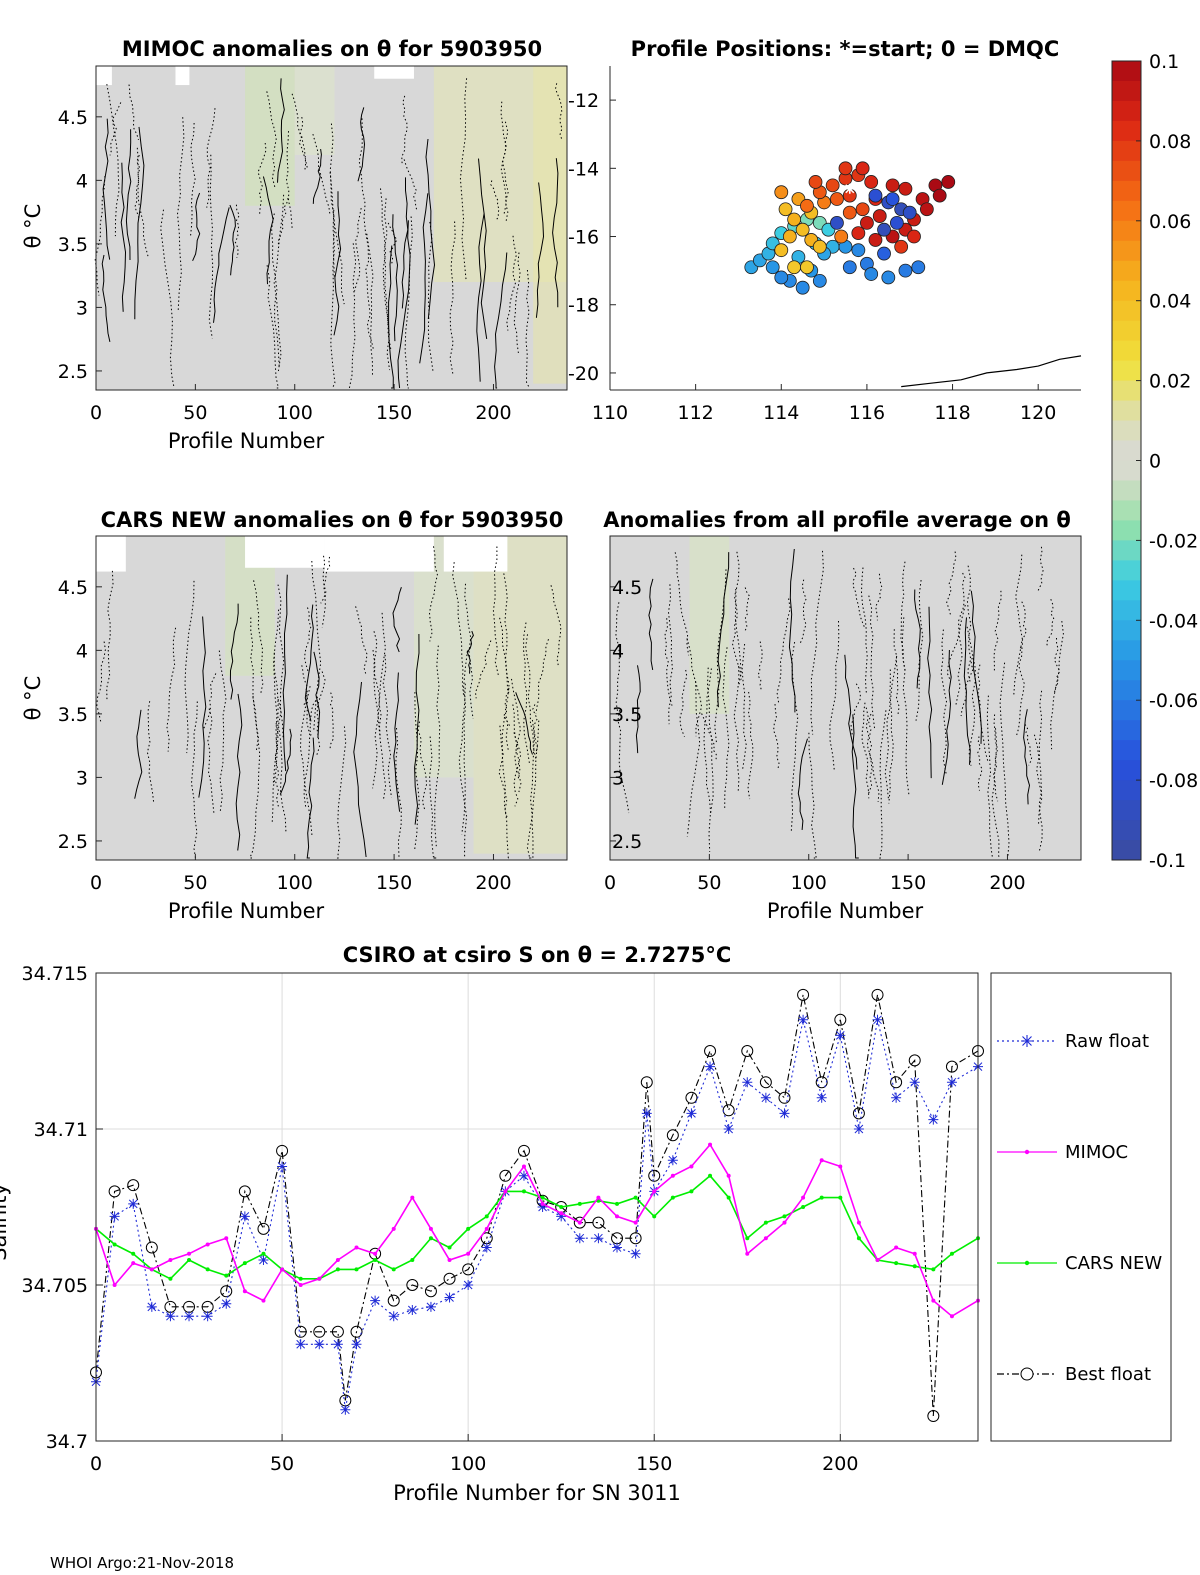  Describe the element at coordinates (1038, 413) in the screenshot. I see `x-tick-label: 120` at that location.